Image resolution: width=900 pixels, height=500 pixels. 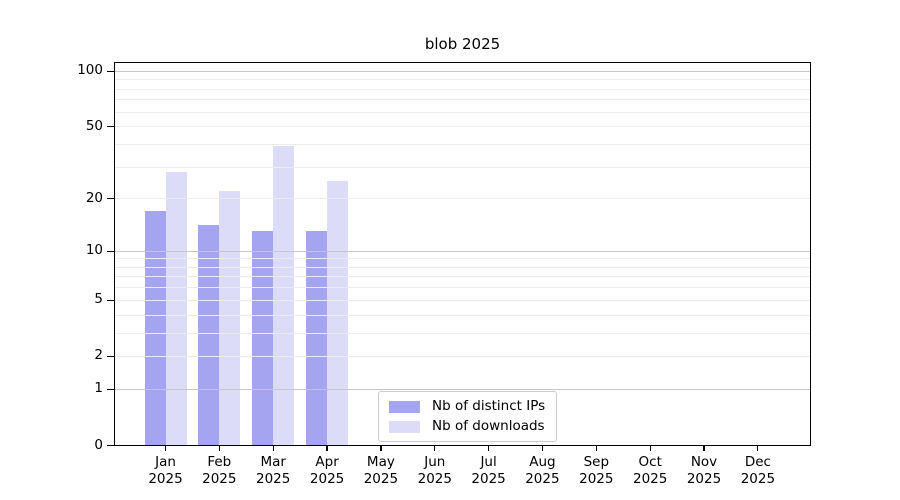 What do you see at coordinates (94, 197) in the screenshot?
I see `y-axis-tick-label: 20` at bounding box center [94, 197].